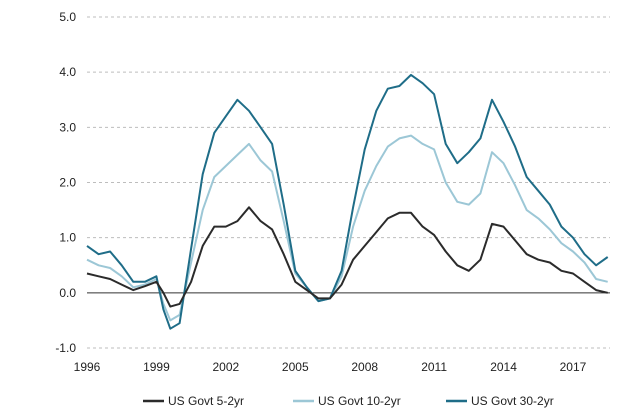 The image size is (617, 419). What do you see at coordinates (330, 367) in the screenshot?
I see `x-axis-ticks: 1996 1999 2002 2005 2008 2011 2014 2017` at bounding box center [330, 367].